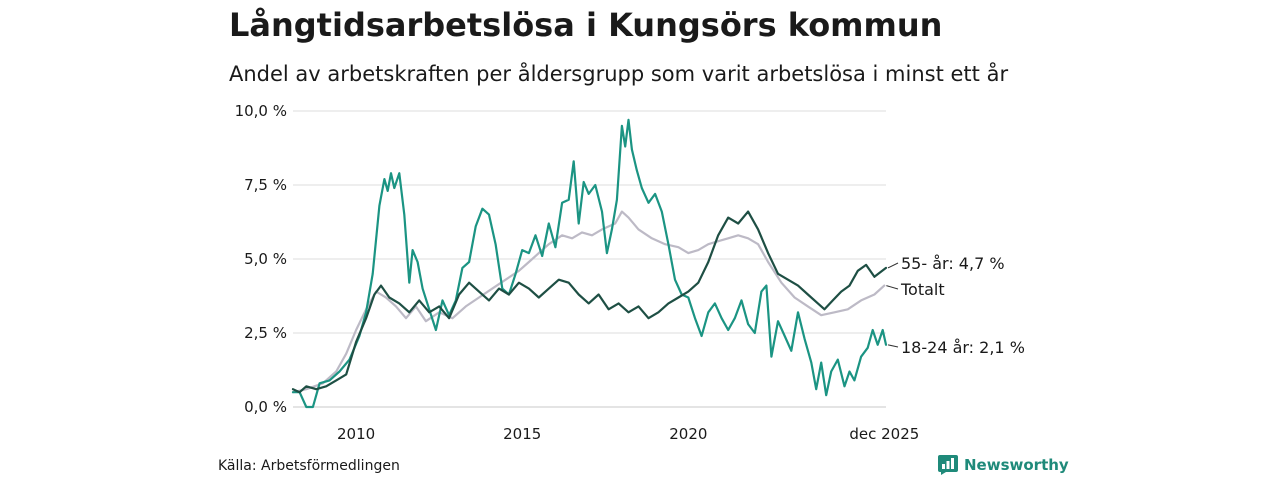 The image size is (1280, 480). What do you see at coordinates (265, 259) in the screenshot?
I see `y-tick-label: 5,0 %` at bounding box center [265, 259].